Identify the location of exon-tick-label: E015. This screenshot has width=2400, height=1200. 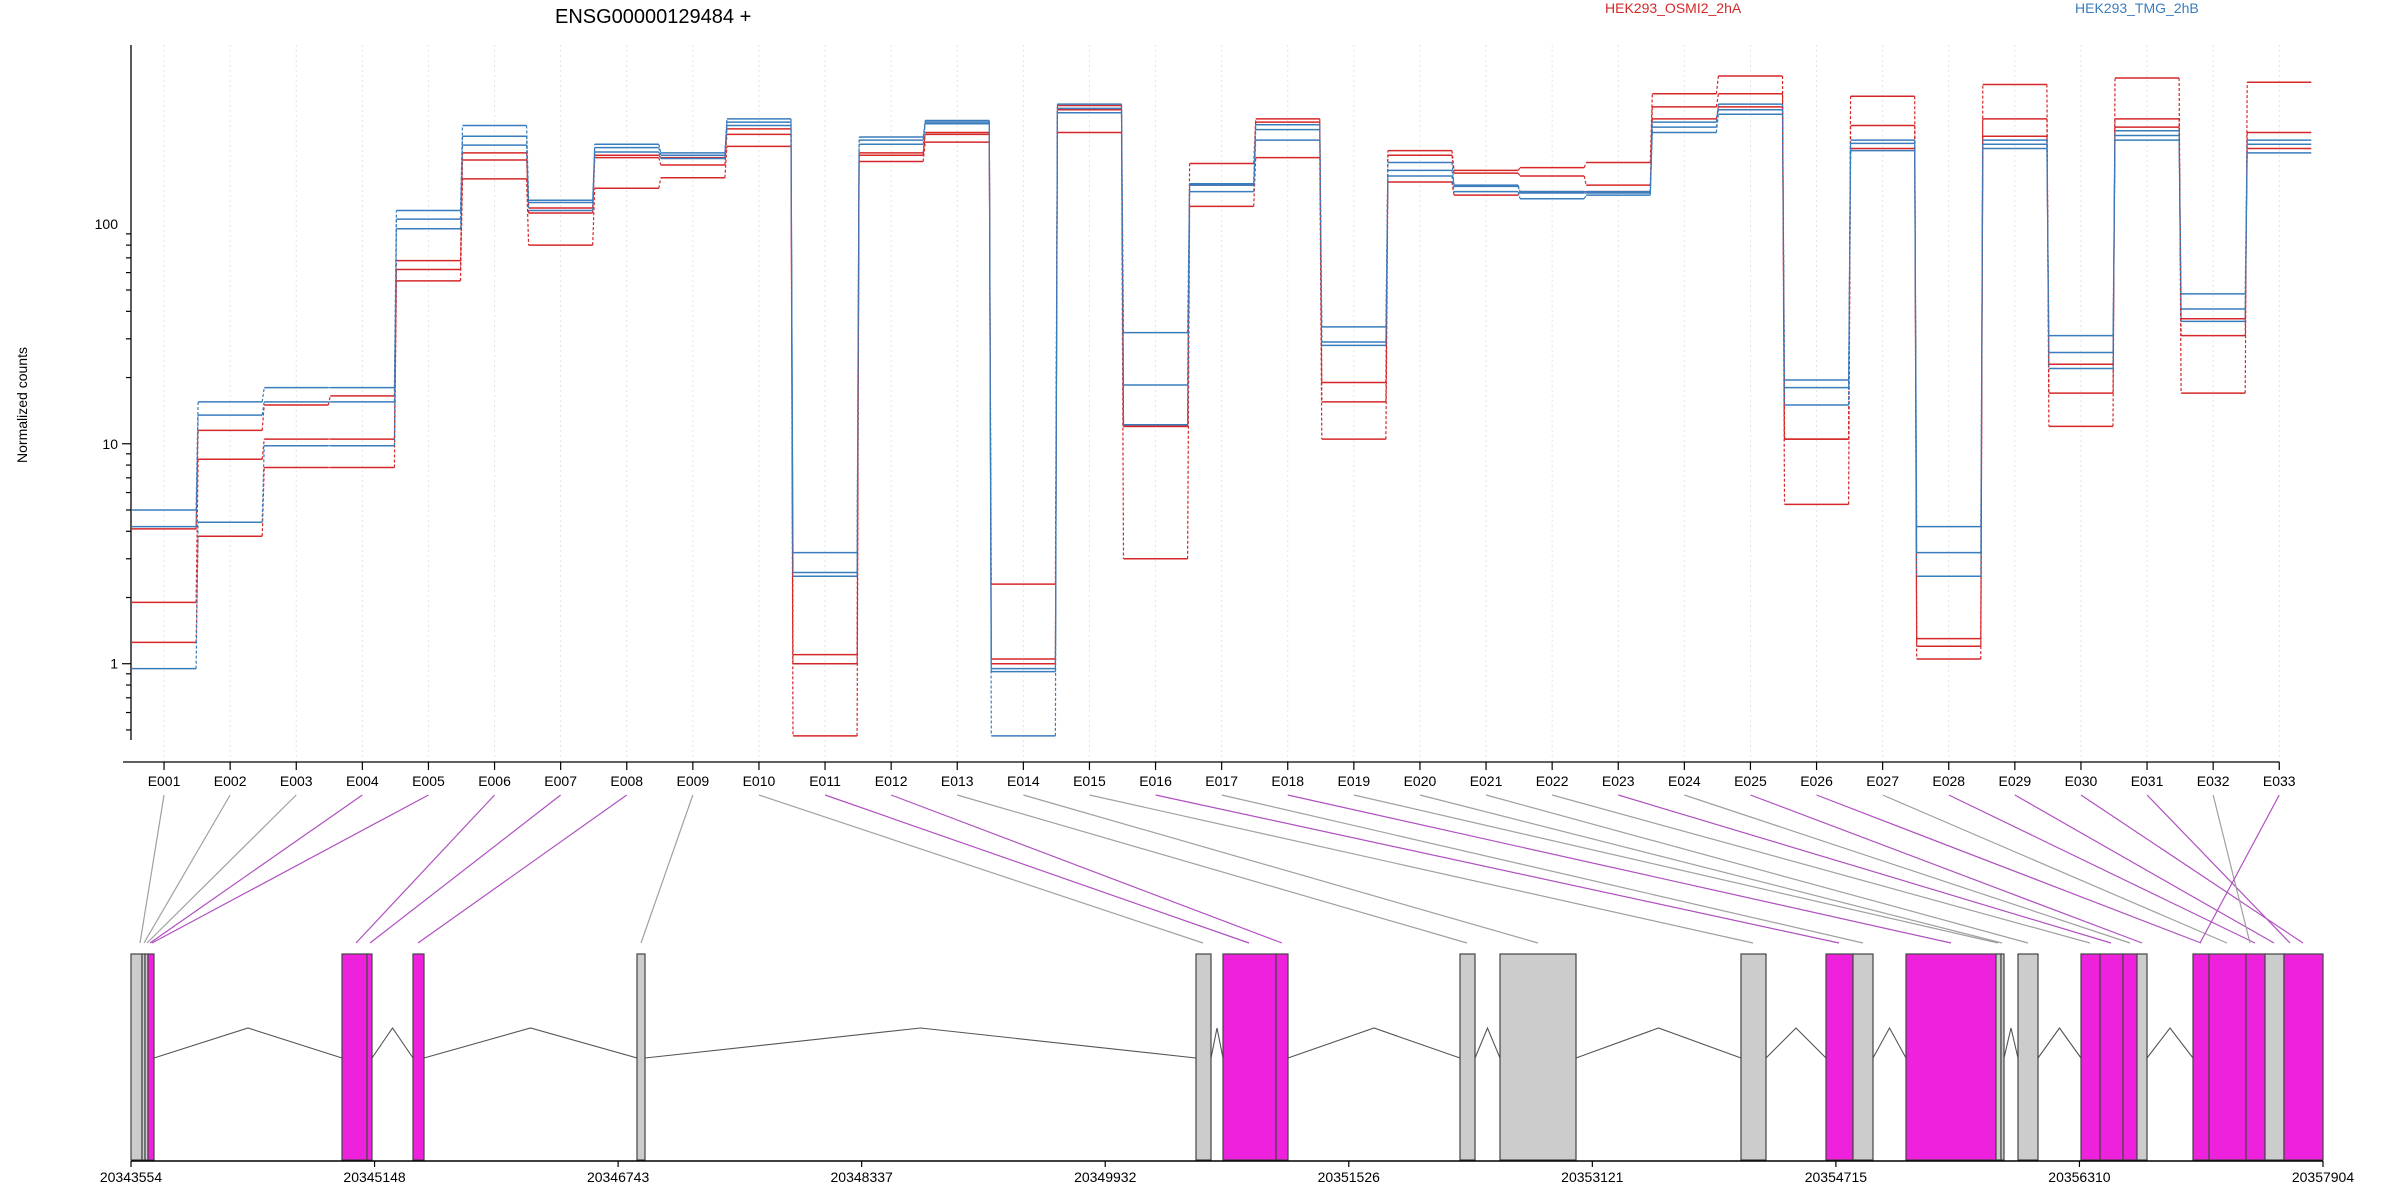
(1089, 781).